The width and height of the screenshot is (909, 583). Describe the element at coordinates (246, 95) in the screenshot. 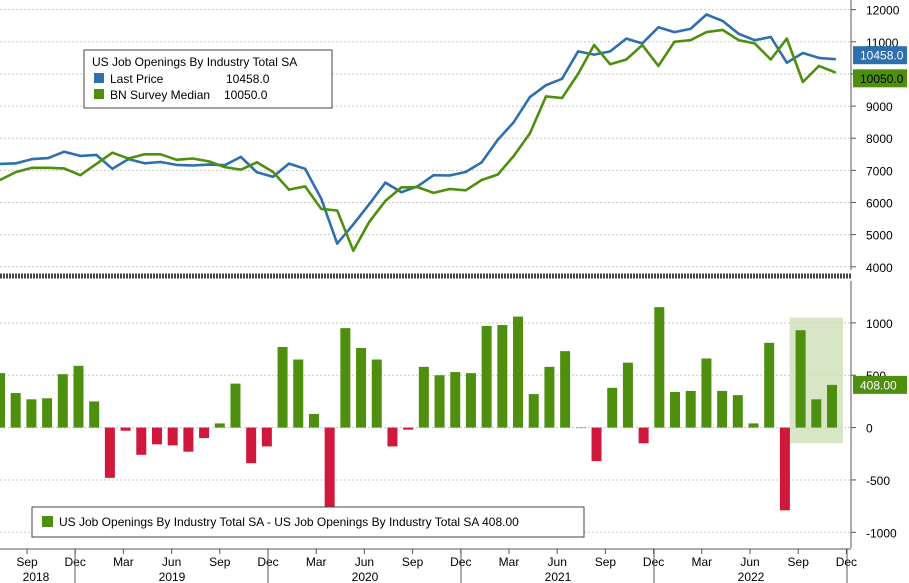

I see `legend-value-survey-median: 10050.0` at that location.